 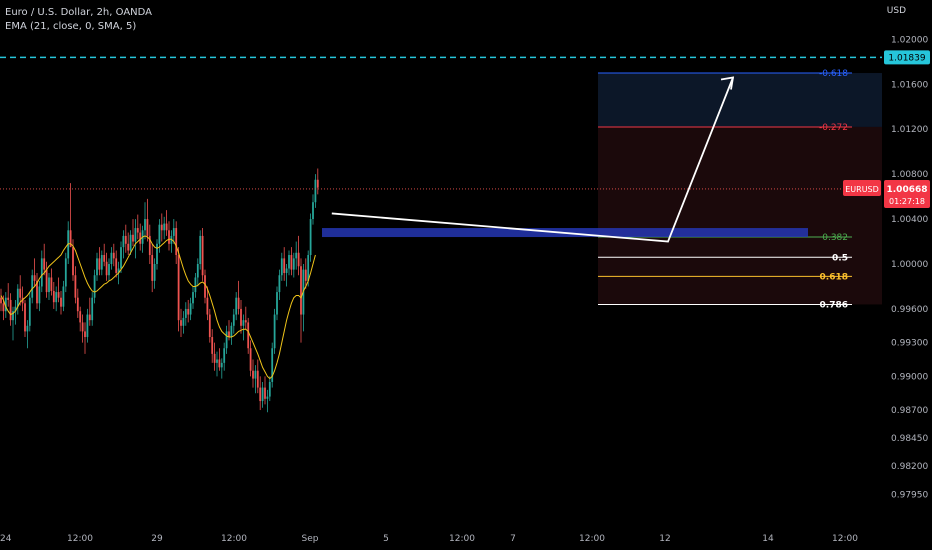 I want to click on fib-zone-upper, so click(x=740, y=100).